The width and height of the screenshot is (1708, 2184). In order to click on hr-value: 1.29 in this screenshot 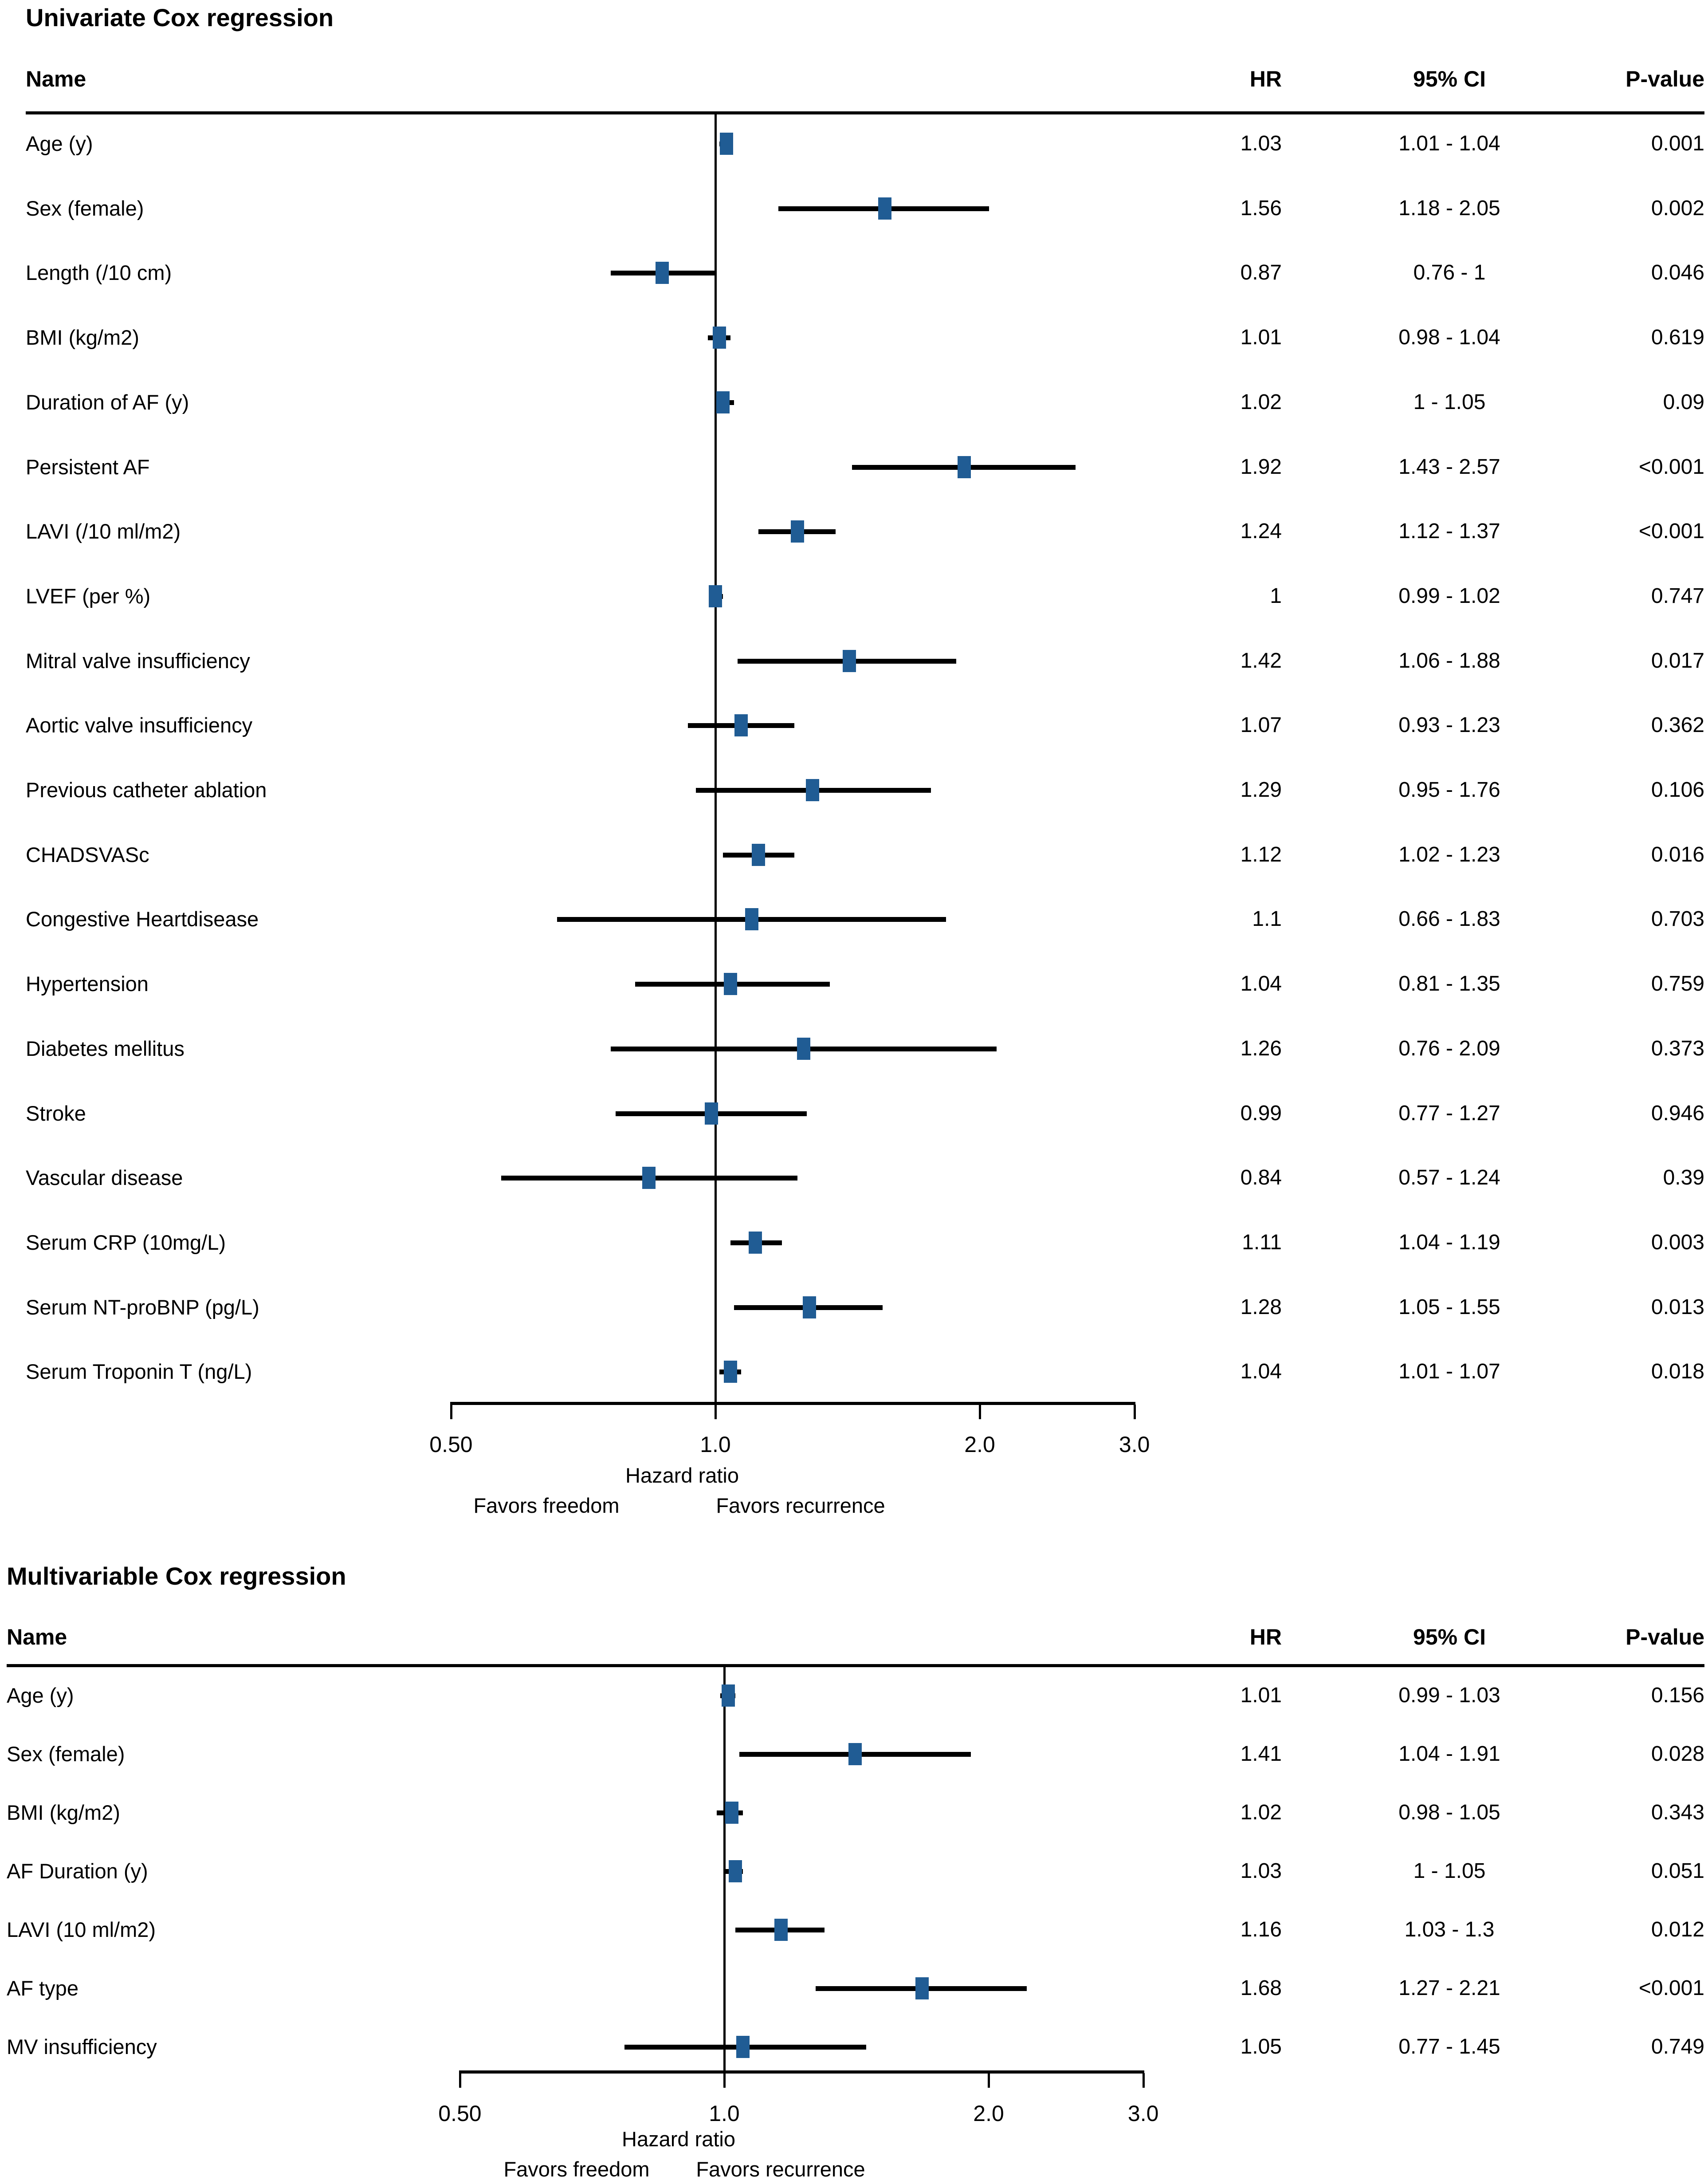, I will do `click(1261, 790)`.